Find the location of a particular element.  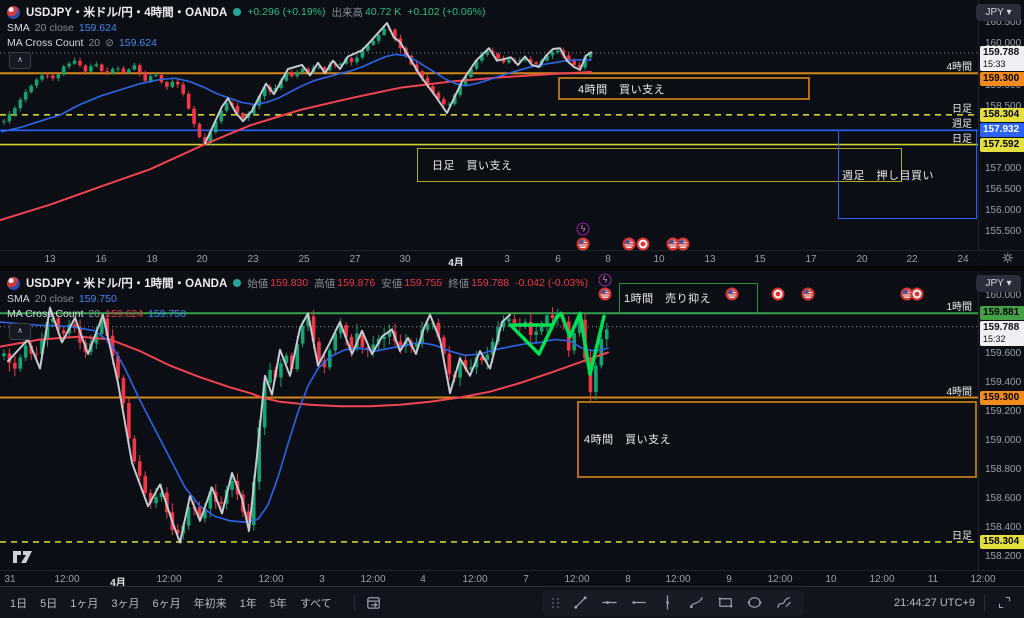

time-label: 20 is located at coordinates (862, 259).